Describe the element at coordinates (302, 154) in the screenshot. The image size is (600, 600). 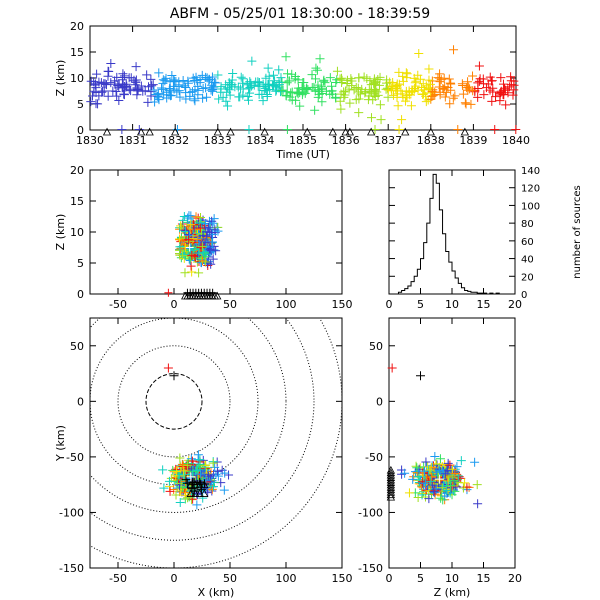
I see `x-axis-label: Time (UT)` at that location.